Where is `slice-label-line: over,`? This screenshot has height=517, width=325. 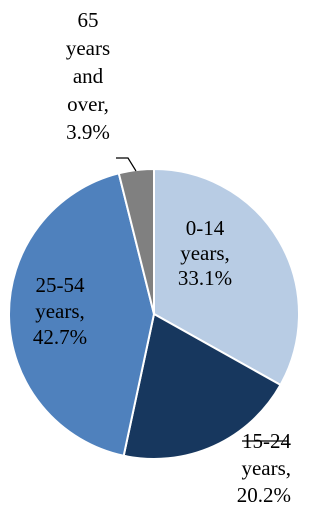 slice-label-line: over, is located at coordinates (88, 104).